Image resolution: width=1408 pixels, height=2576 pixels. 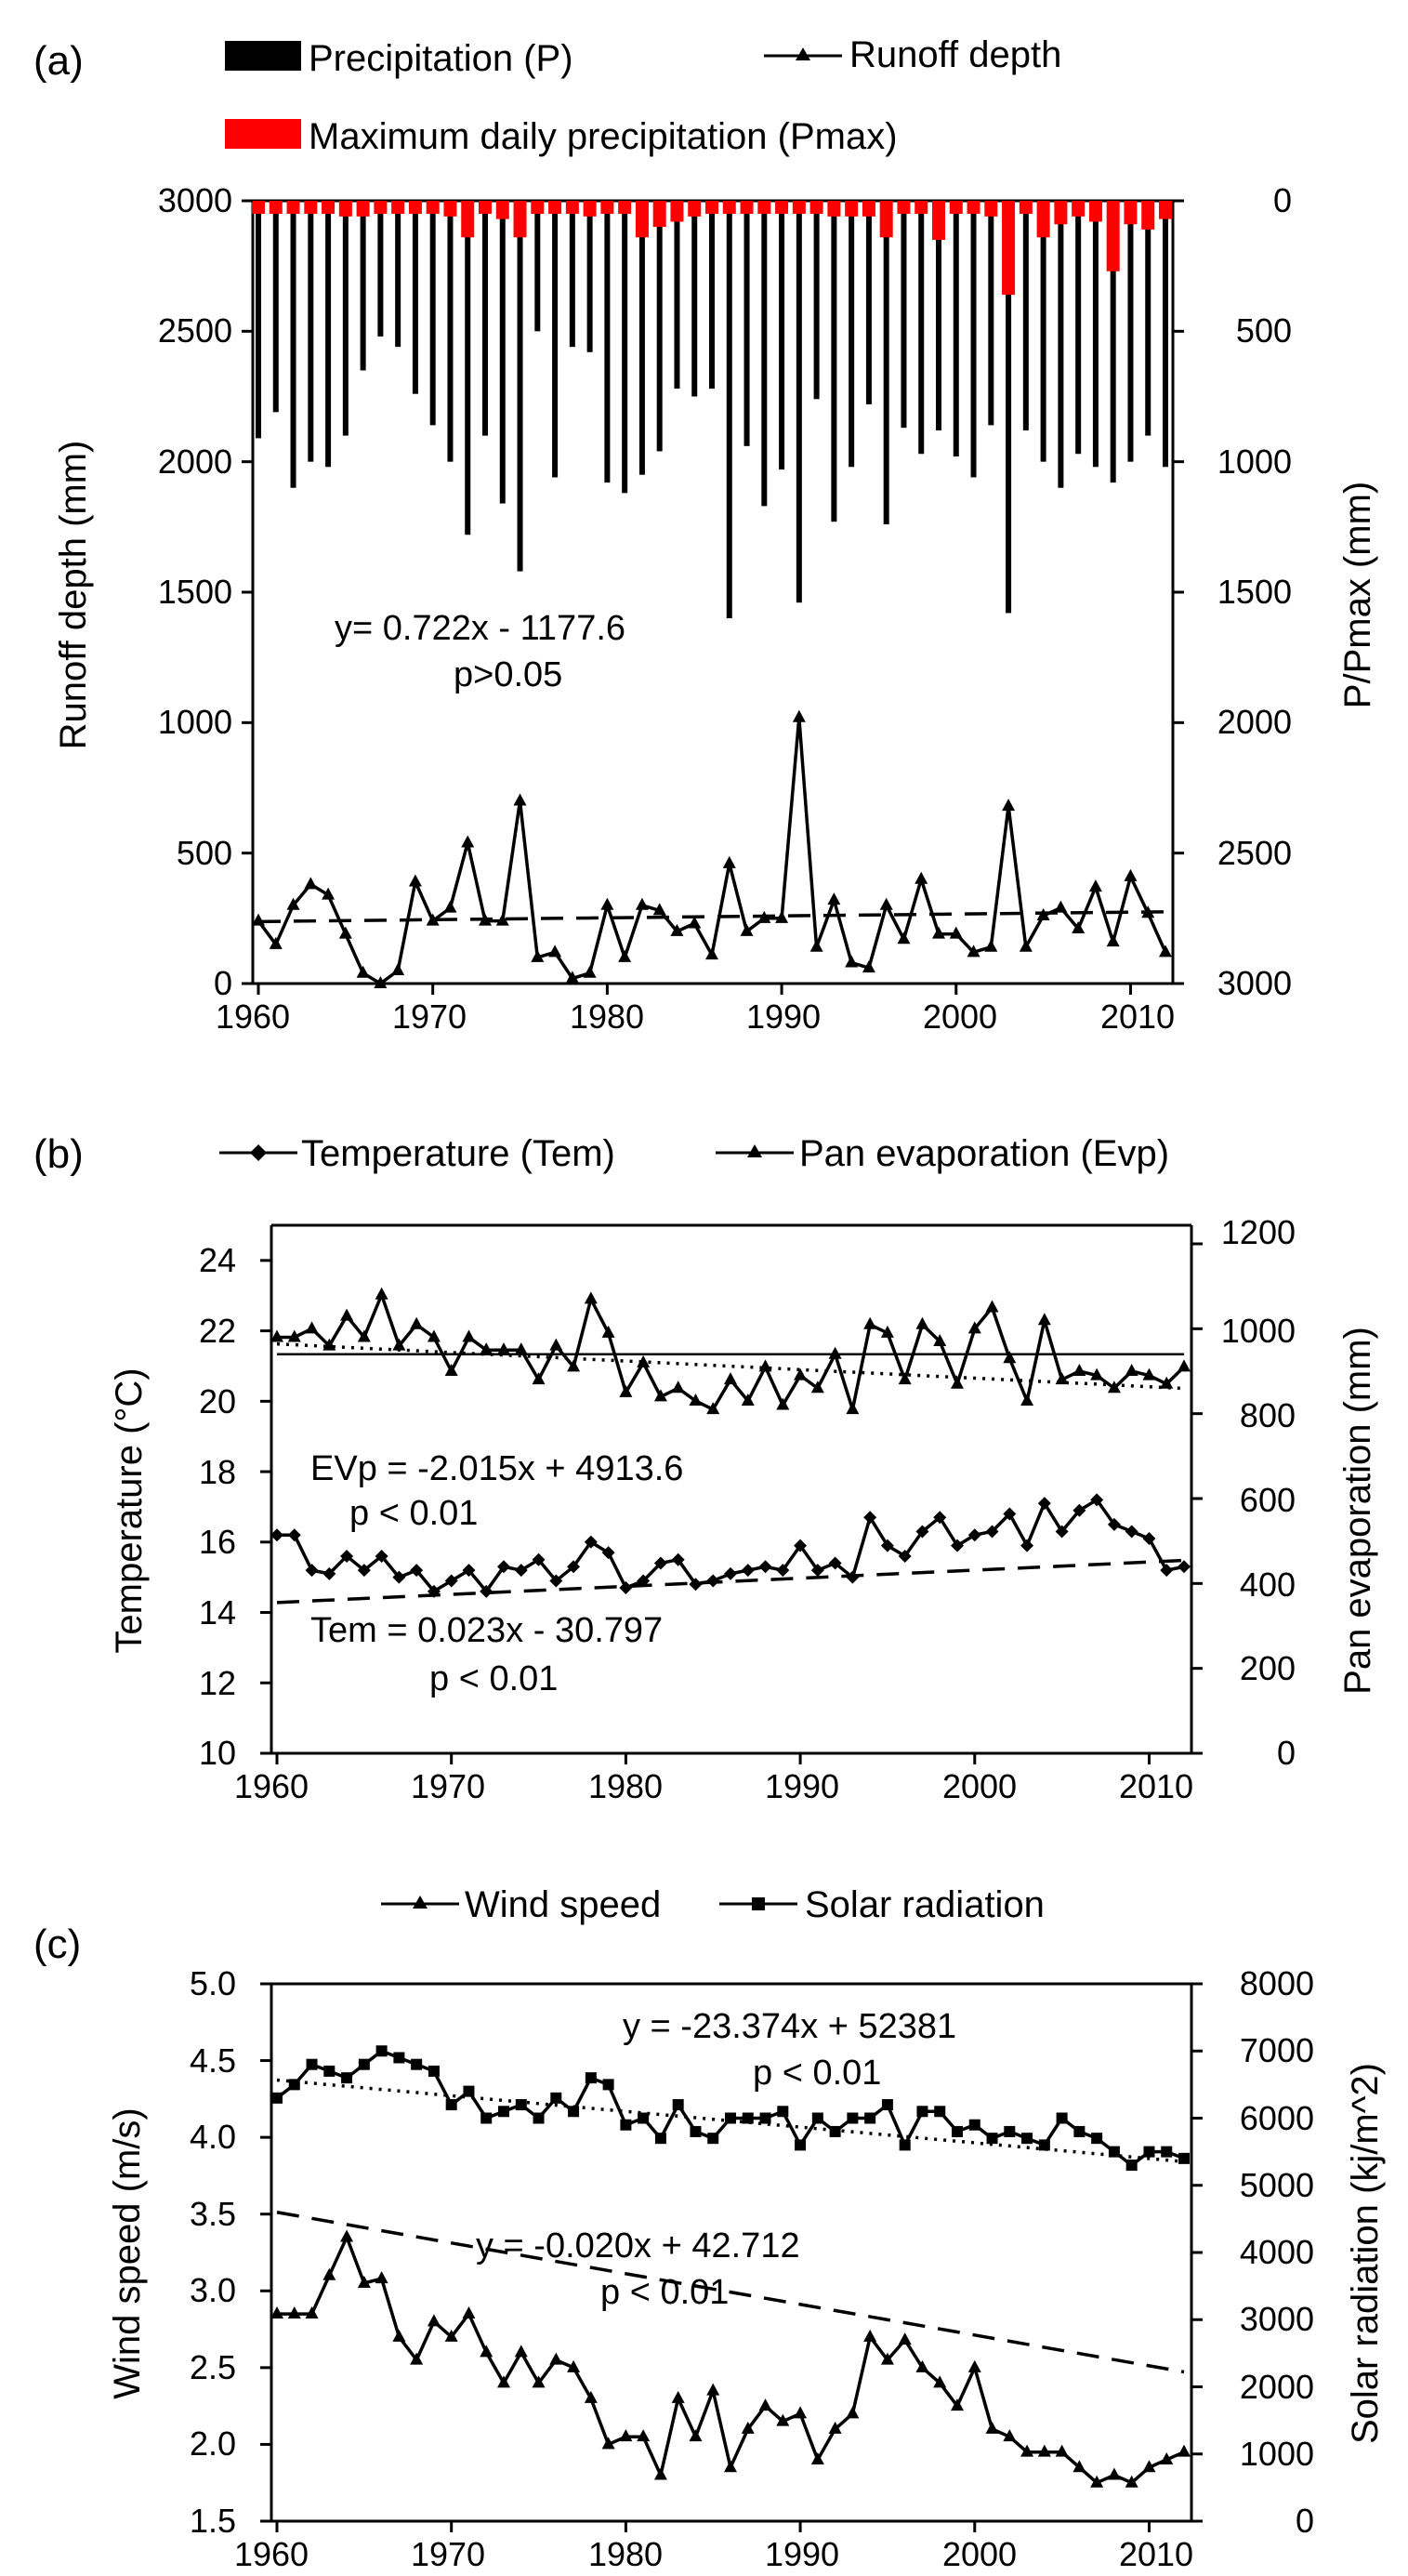 I want to click on a-x-tick: 1960, so click(x=253, y=1016).